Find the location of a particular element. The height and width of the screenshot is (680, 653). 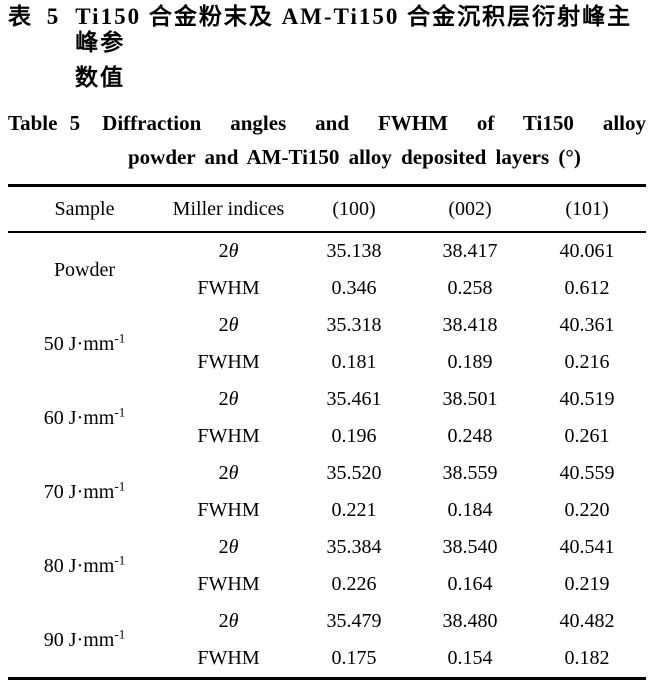

sample-cell: 60 J·mm-1 is located at coordinates (84, 418).